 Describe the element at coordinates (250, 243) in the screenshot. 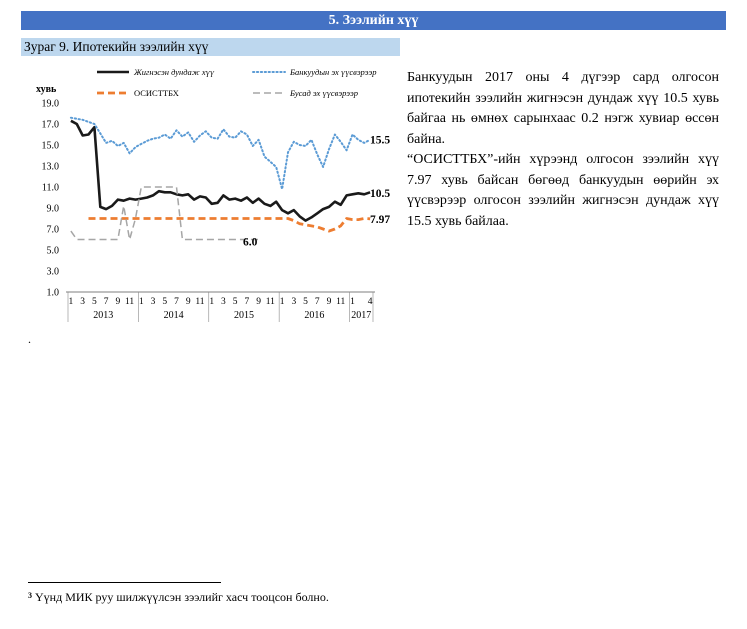

I see `end-value-label: 6.0` at that location.